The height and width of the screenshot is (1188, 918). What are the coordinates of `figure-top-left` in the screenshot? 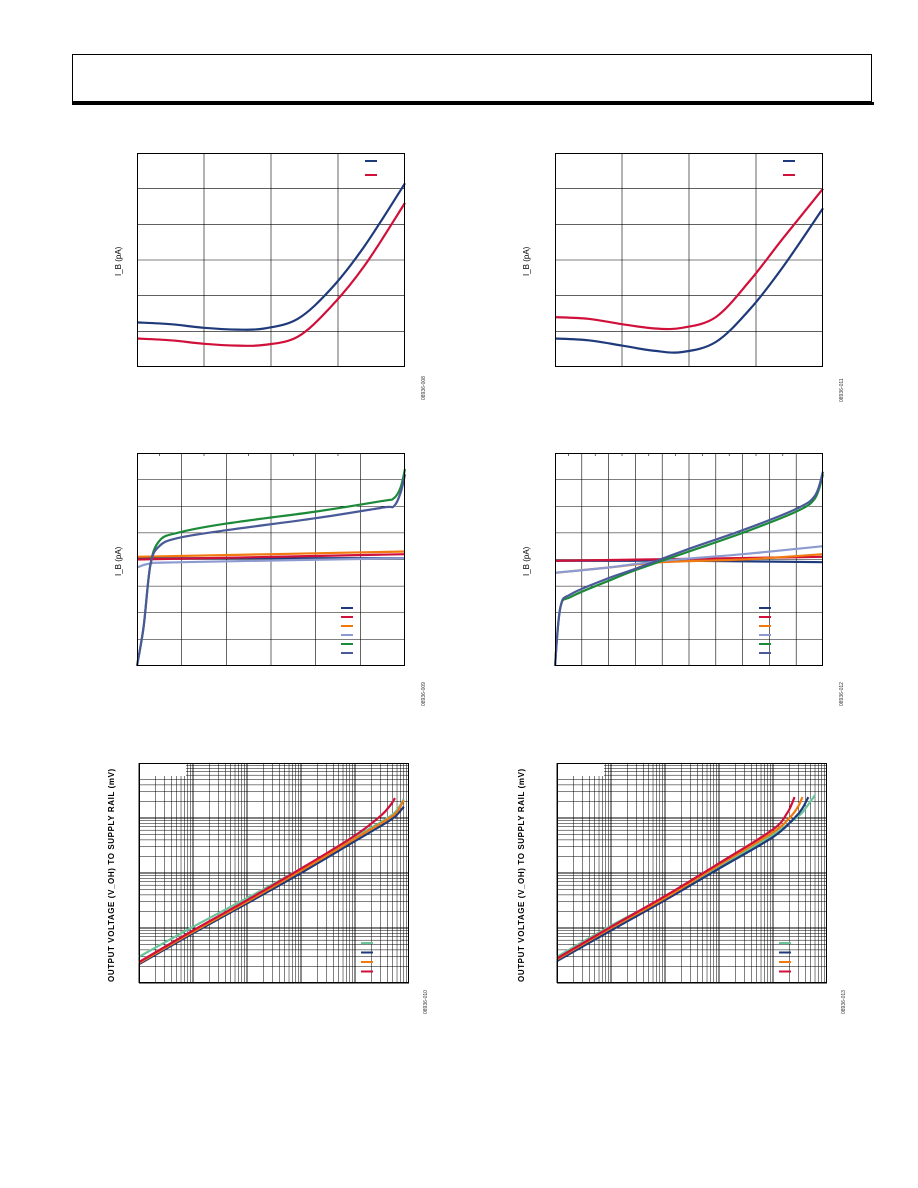 It's located at (271, 260).